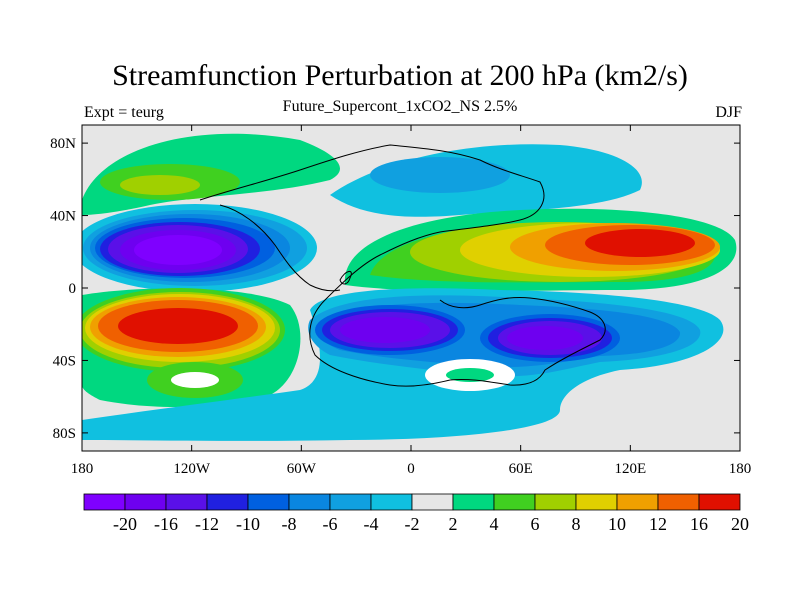 The width and height of the screenshot is (800, 600). I want to click on colorbar-label: 16, so click(699, 524).